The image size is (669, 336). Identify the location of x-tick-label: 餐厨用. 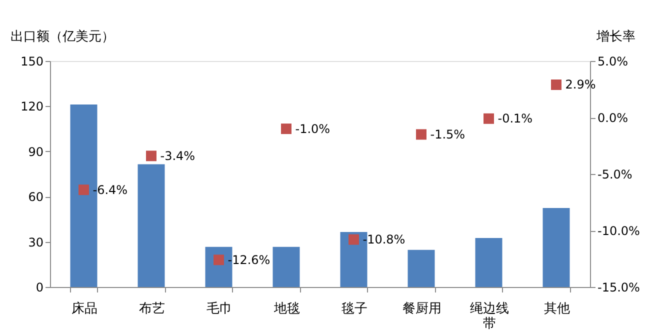
(422, 309).